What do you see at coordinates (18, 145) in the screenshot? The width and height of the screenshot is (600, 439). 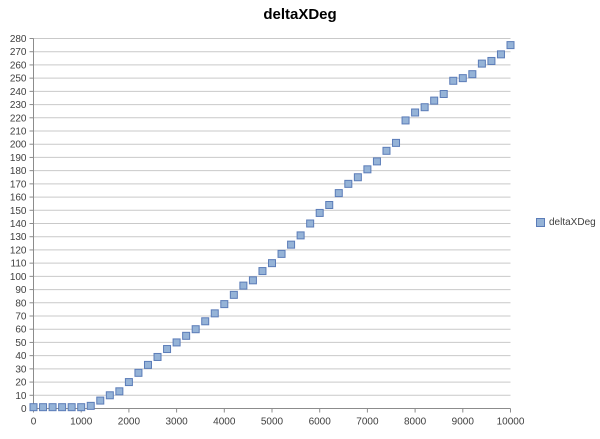 I see `y-tick-label: 200` at bounding box center [18, 145].